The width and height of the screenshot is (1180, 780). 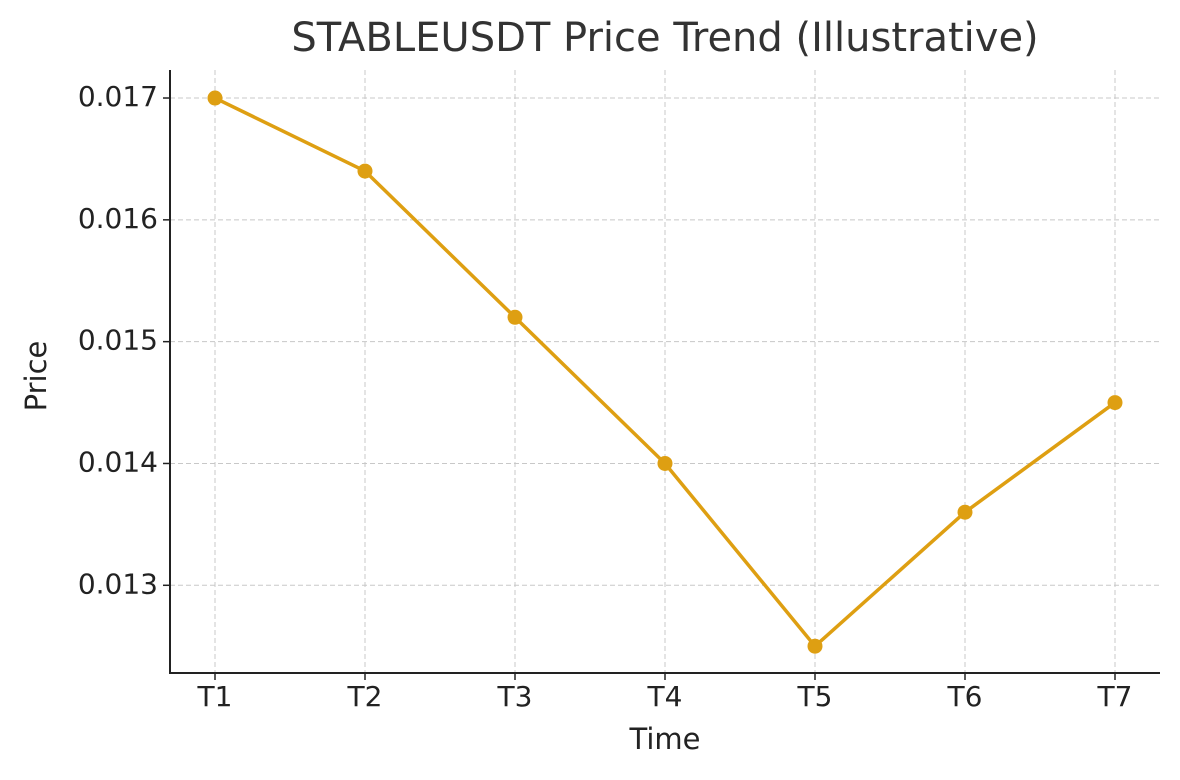 What do you see at coordinates (815, 696) in the screenshot?
I see `x-tick-label: T5` at bounding box center [815, 696].